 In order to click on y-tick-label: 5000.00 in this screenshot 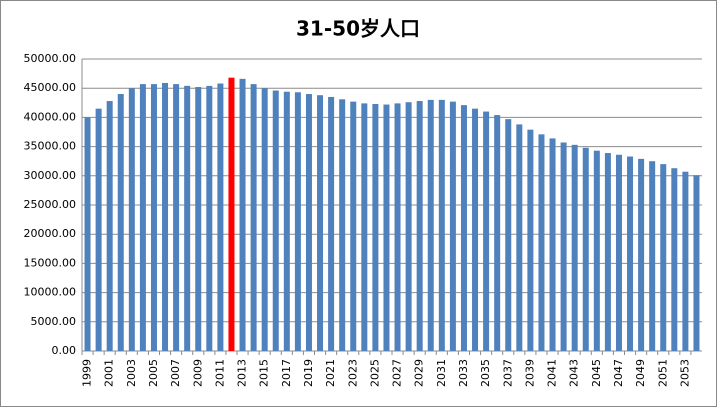, I will do `click(54, 321)`.